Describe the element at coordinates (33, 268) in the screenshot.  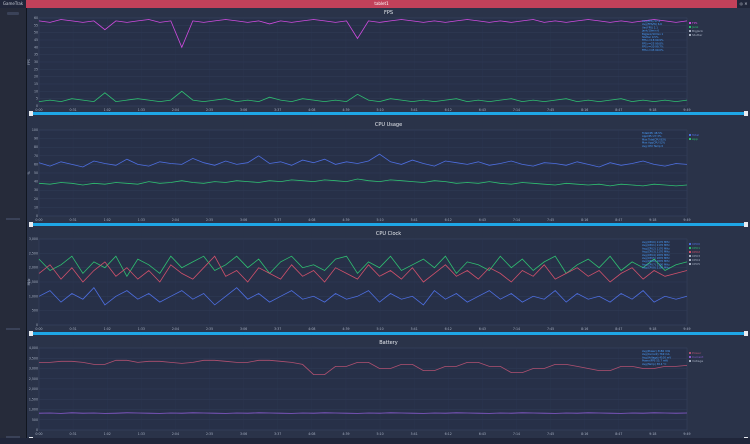
I see `y-tick-label: 2,000` at that location.